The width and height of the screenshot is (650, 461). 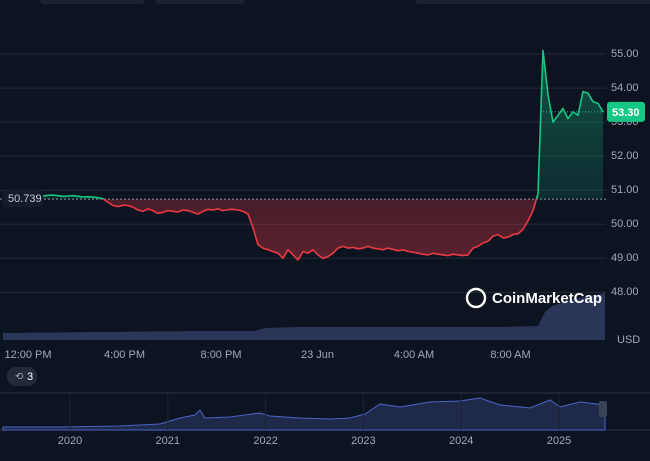 I want to click on volume-area, so click(x=304, y=316).